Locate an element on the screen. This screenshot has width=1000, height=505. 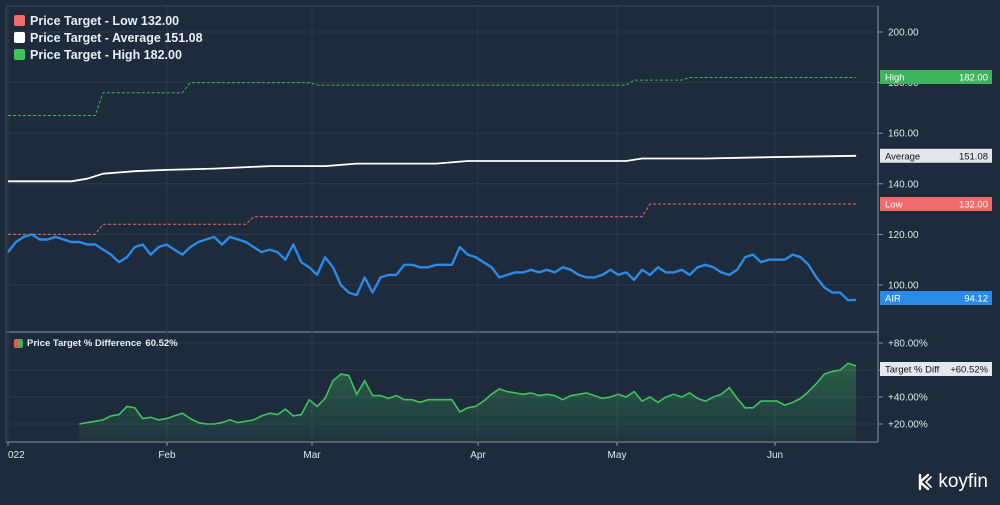
price-target-average-line is located at coordinates (432, 168).